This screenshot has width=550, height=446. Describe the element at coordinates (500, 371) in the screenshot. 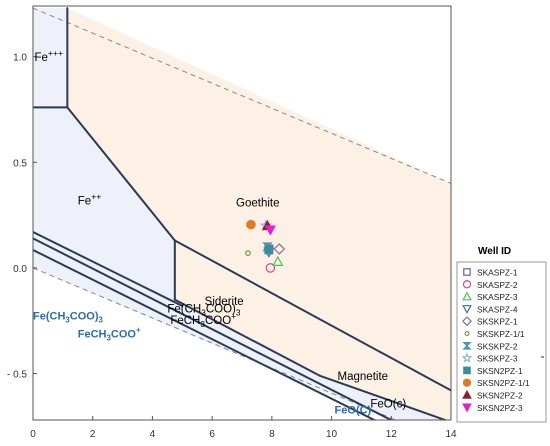

I see `legend-label: SKSN2PZ-1` at that location.